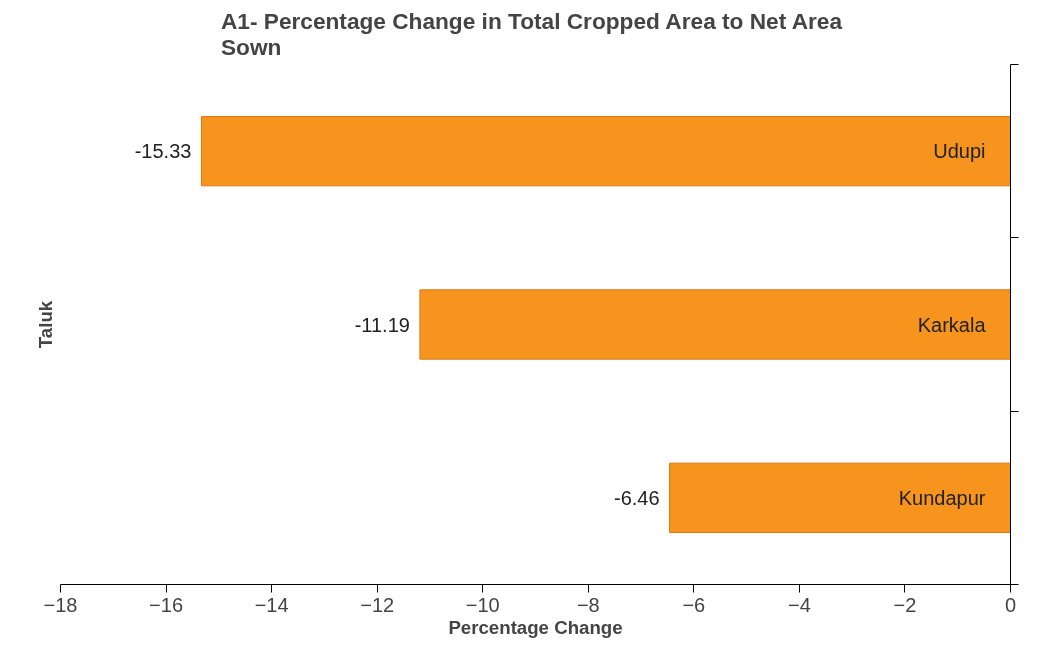 The height and width of the screenshot is (645, 1062). What do you see at coordinates (60, 604) in the screenshot?
I see `x-tick-label: −18` at bounding box center [60, 604].